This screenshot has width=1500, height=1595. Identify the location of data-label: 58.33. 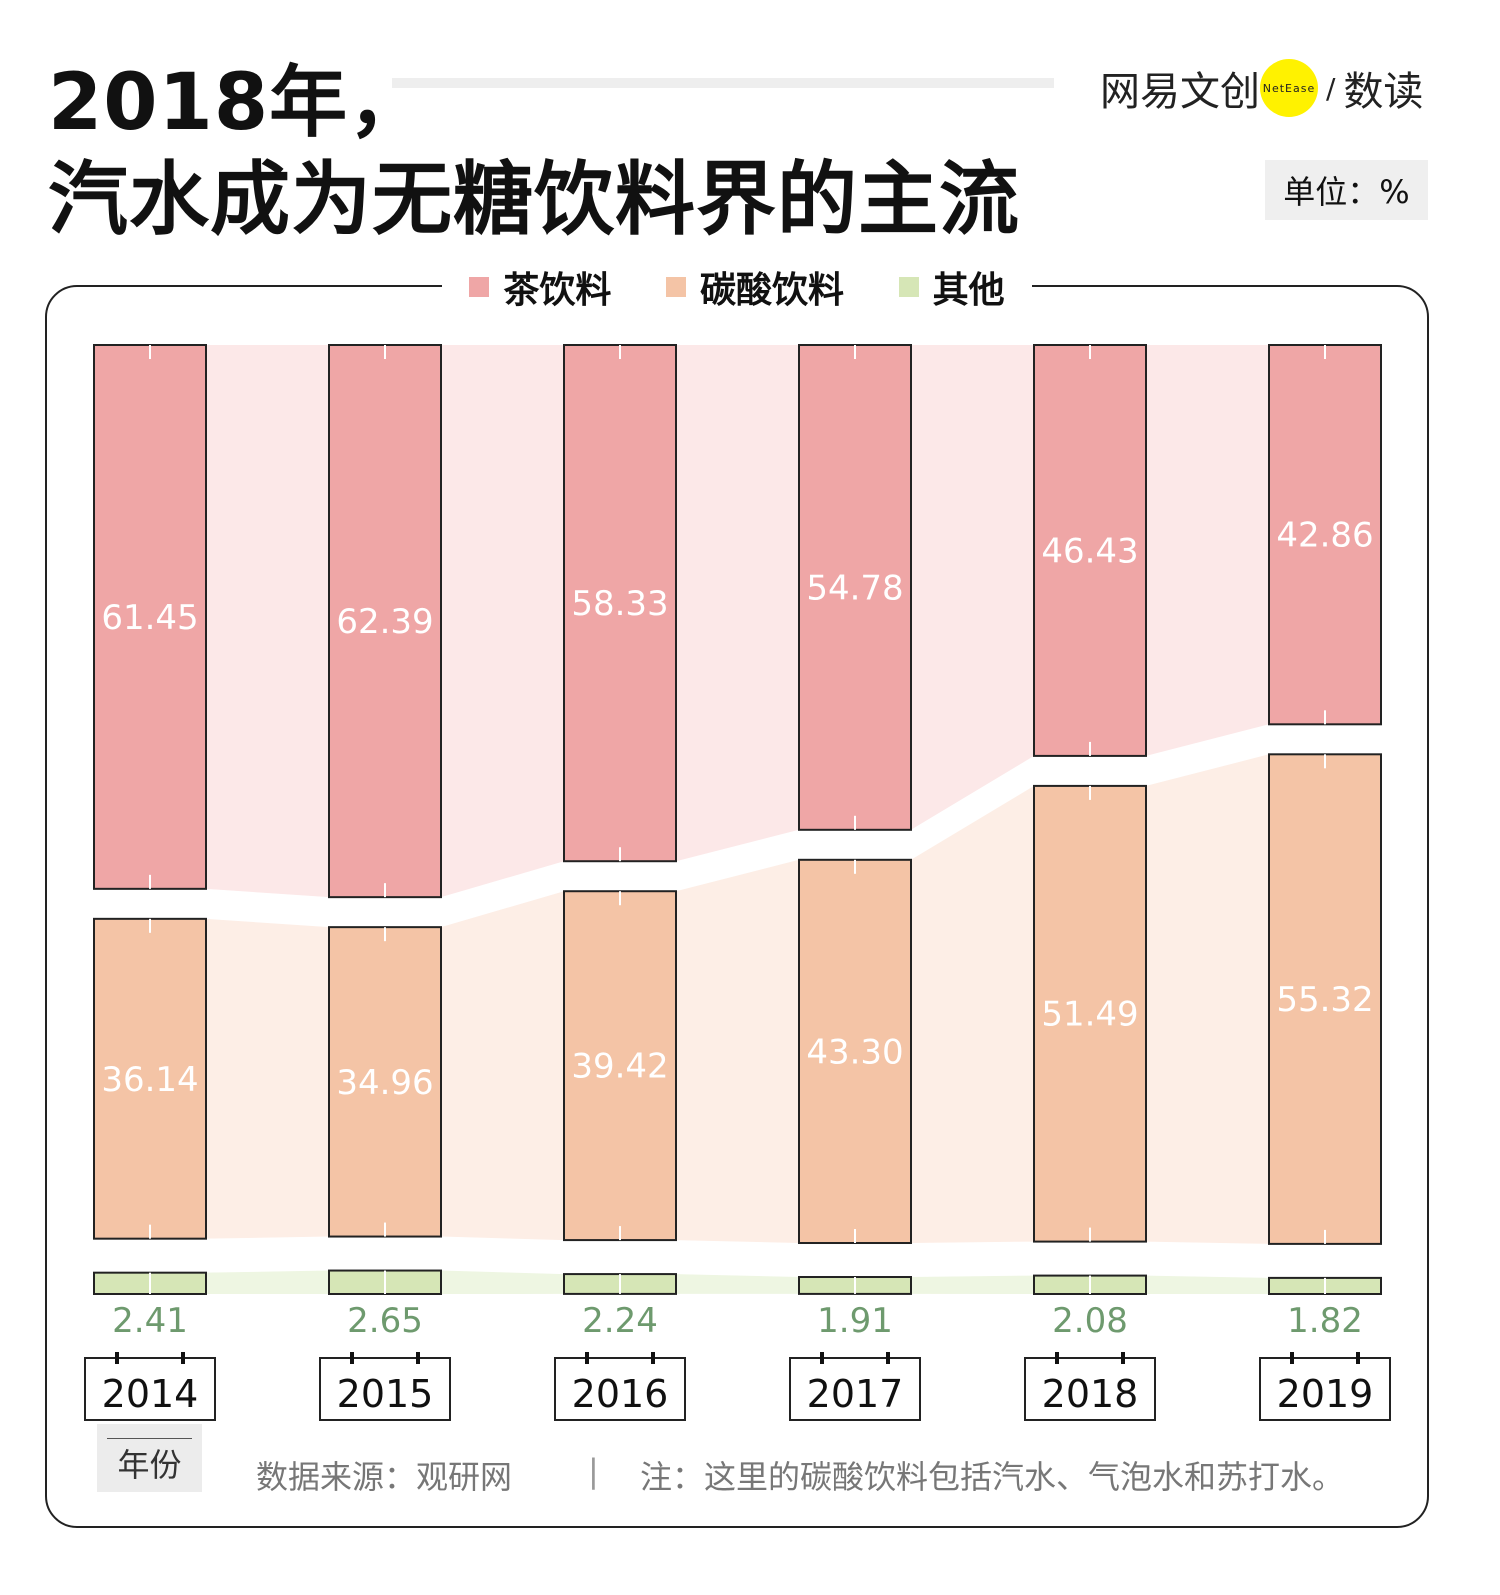
(619, 604).